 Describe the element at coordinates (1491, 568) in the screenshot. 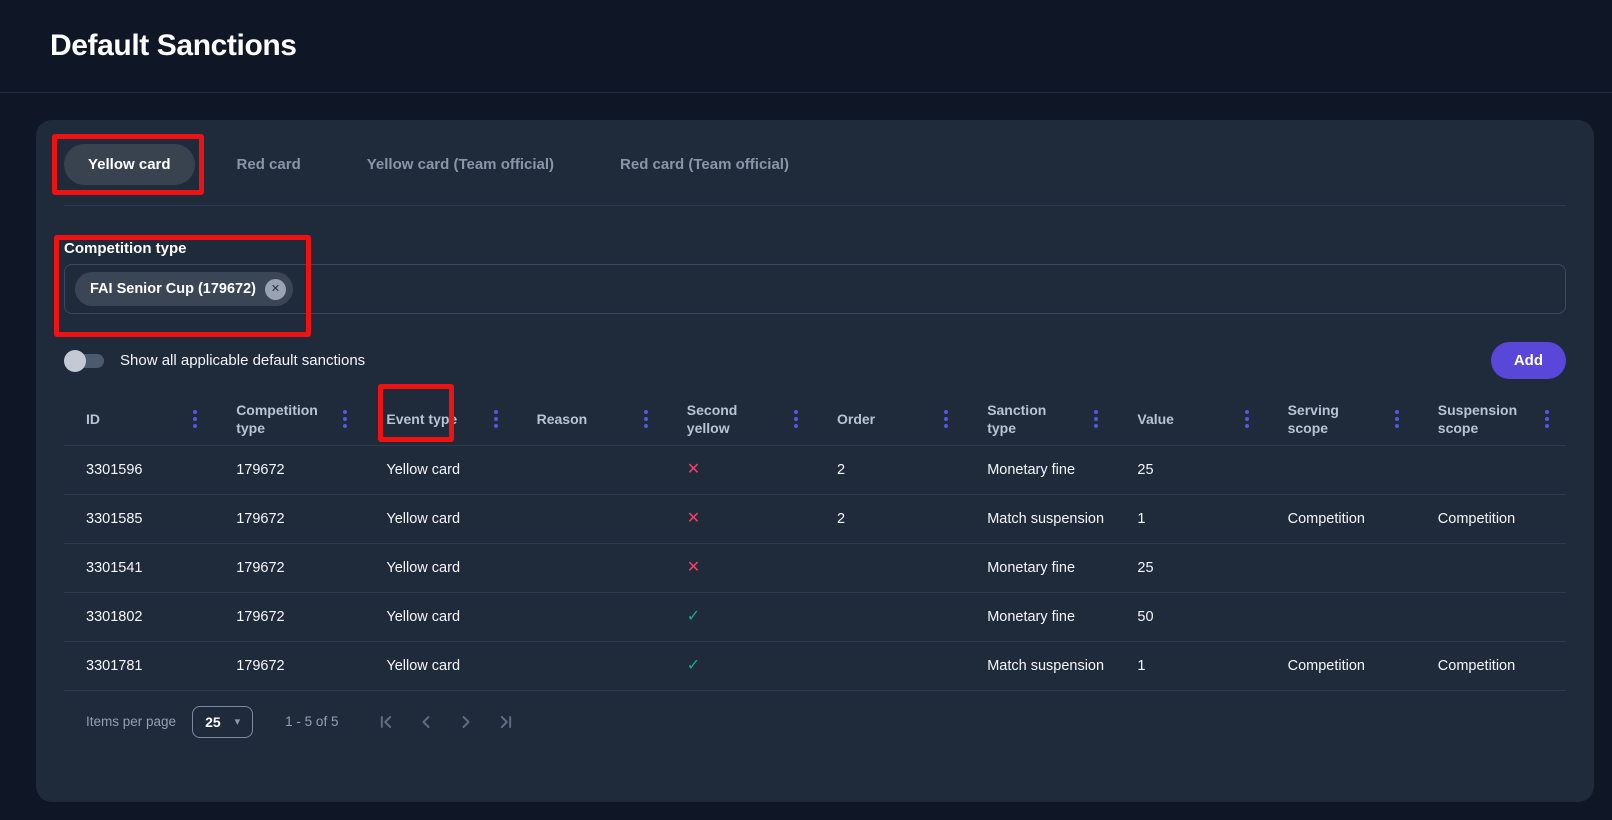

I see `cell-suspension_scope` at that location.